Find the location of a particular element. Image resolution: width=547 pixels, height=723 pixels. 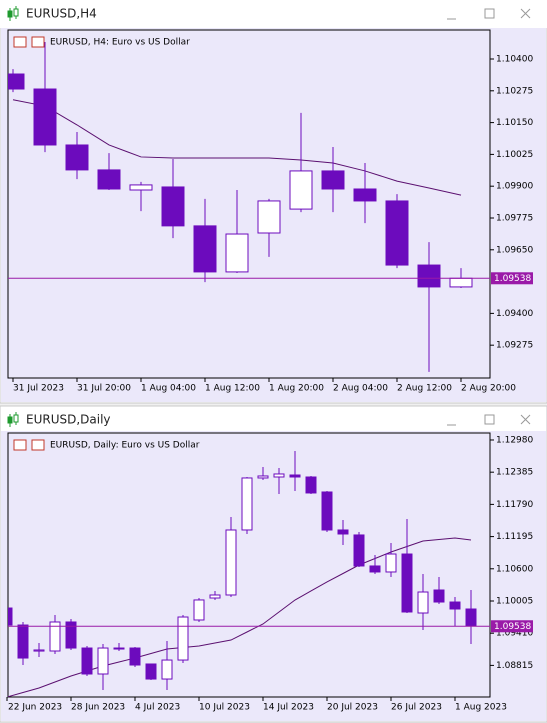

x-tick-label: 10 Jul 2023 is located at coordinates (224, 708).